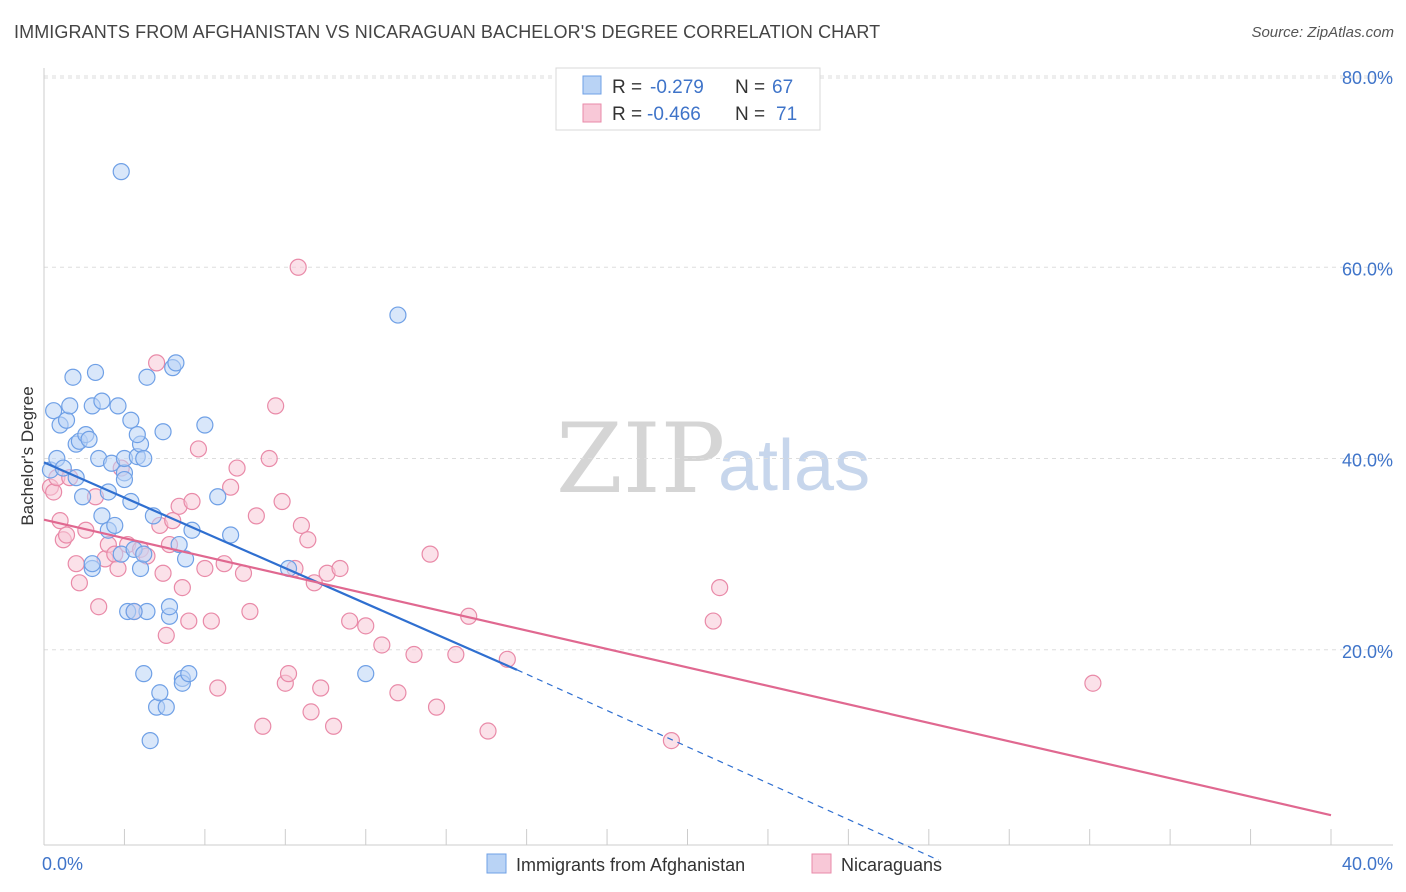  I want to click on legend-n-value-2: 71, so click(786, 114).